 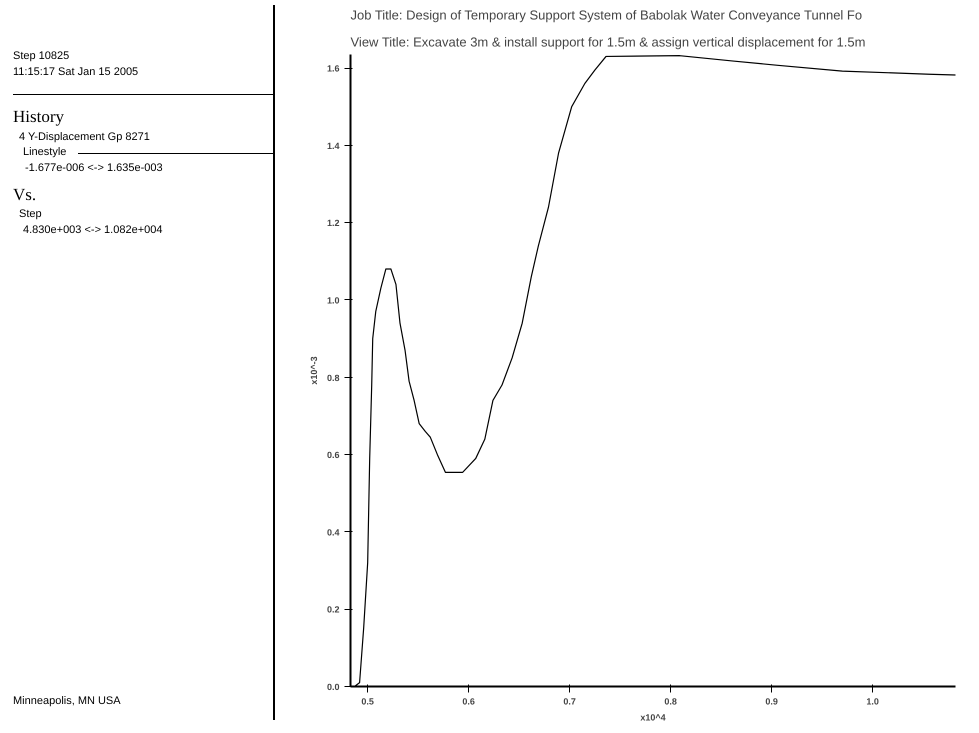 I want to click on y-tick-label: 0.0, so click(x=333, y=687).